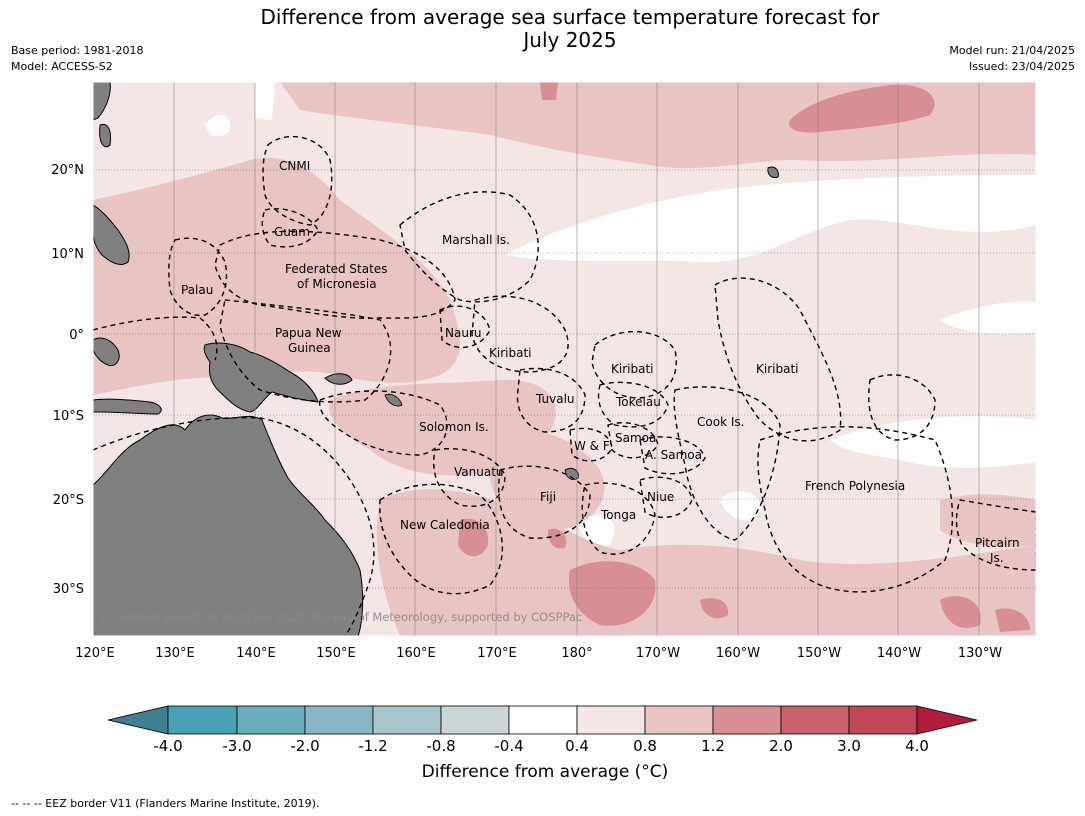 This screenshot has width=1085, height=816. What do you see at coordinates (778, 359) in the screenshot?
I see `eez-kiribati-e` at bounding box center [778, 359].